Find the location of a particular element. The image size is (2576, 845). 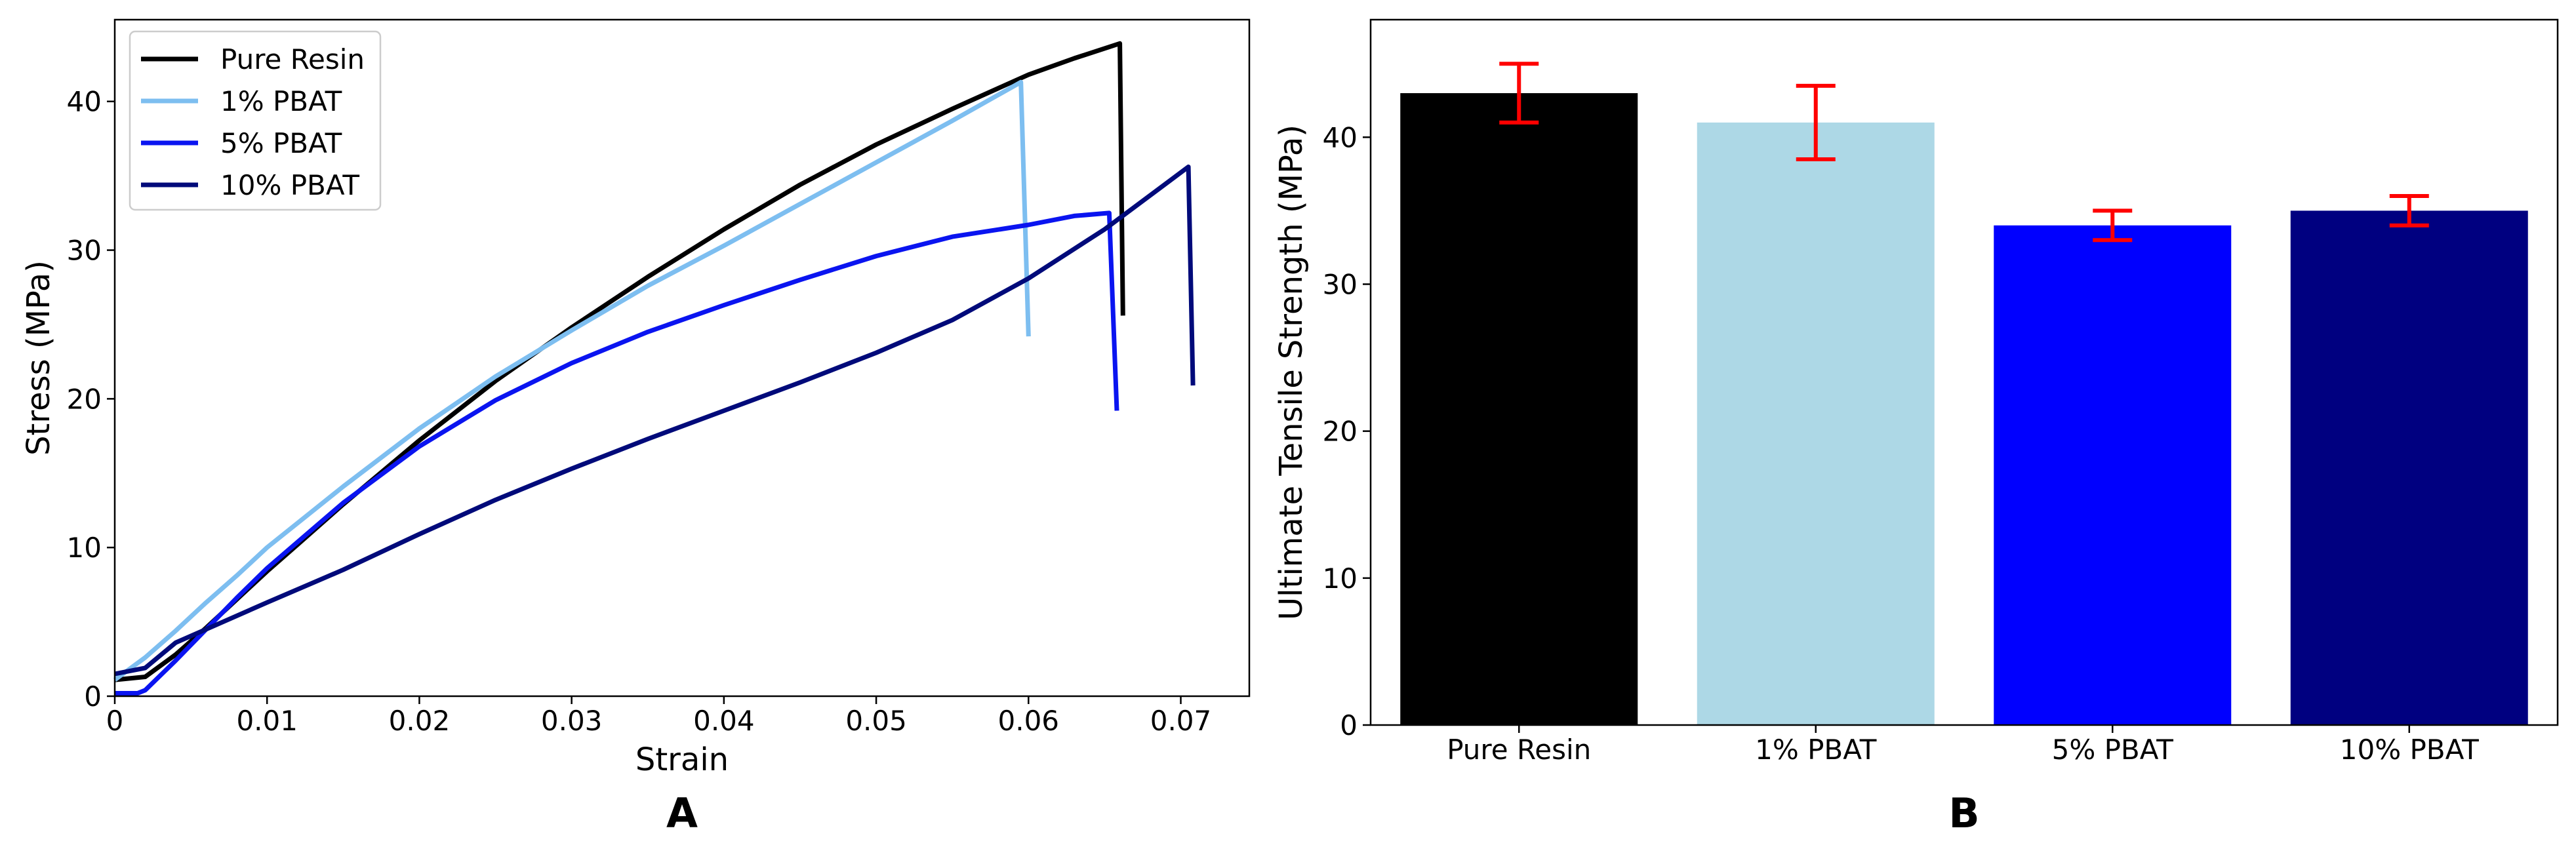

y-tick-label-b: 20 is located at coordinates (1340, 432).